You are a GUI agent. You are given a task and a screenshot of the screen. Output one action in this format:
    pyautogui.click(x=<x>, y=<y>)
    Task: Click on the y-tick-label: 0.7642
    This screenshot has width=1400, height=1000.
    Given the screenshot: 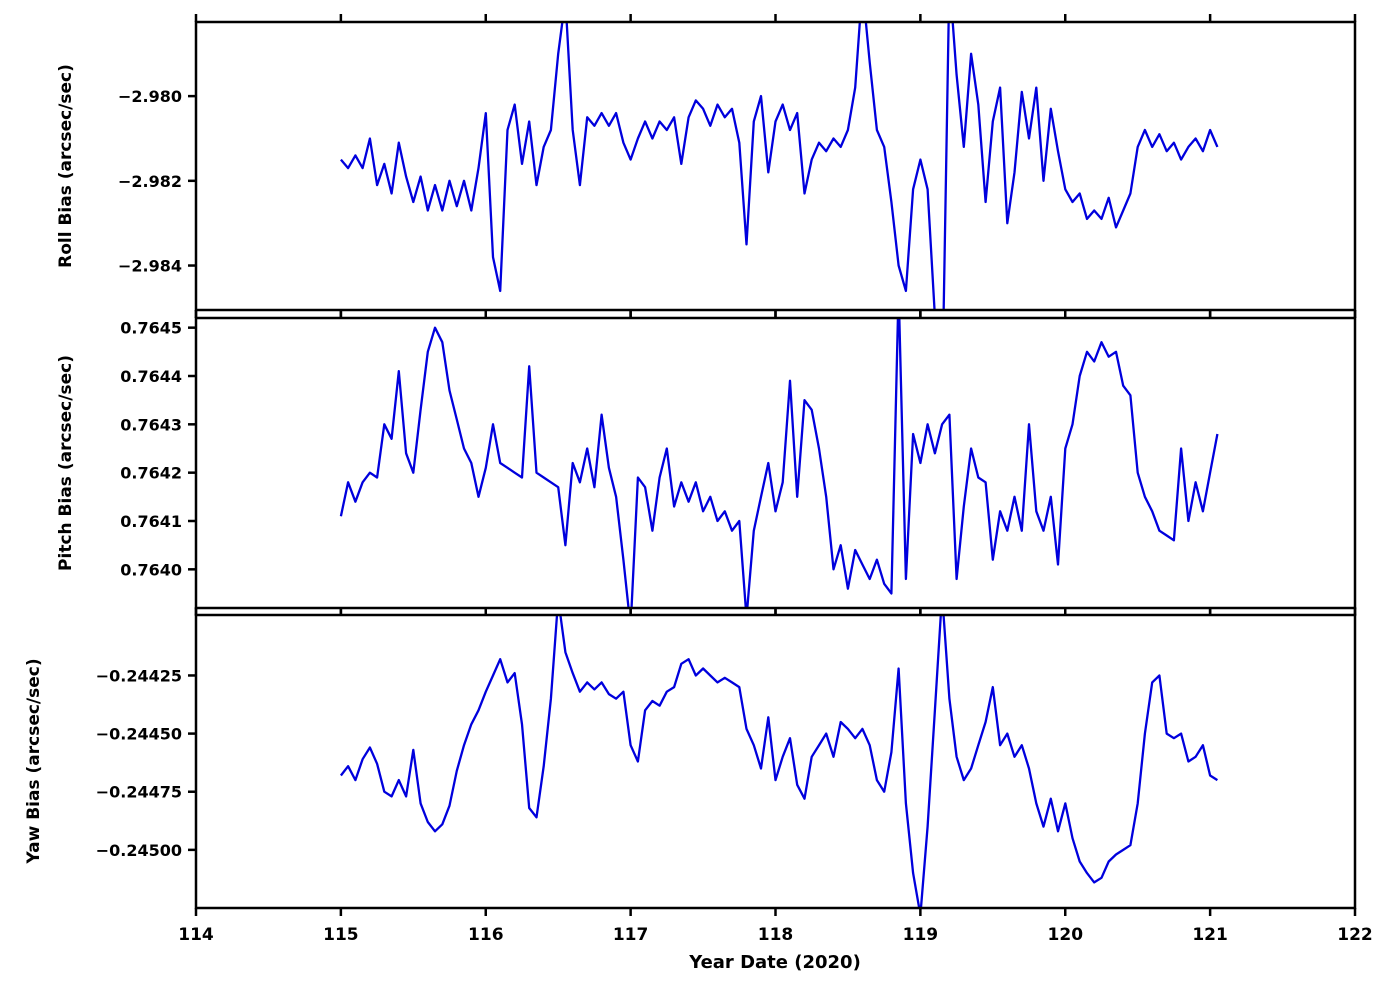 What is the action you would take?
    pyautogui.click(x=151, y=473)
    